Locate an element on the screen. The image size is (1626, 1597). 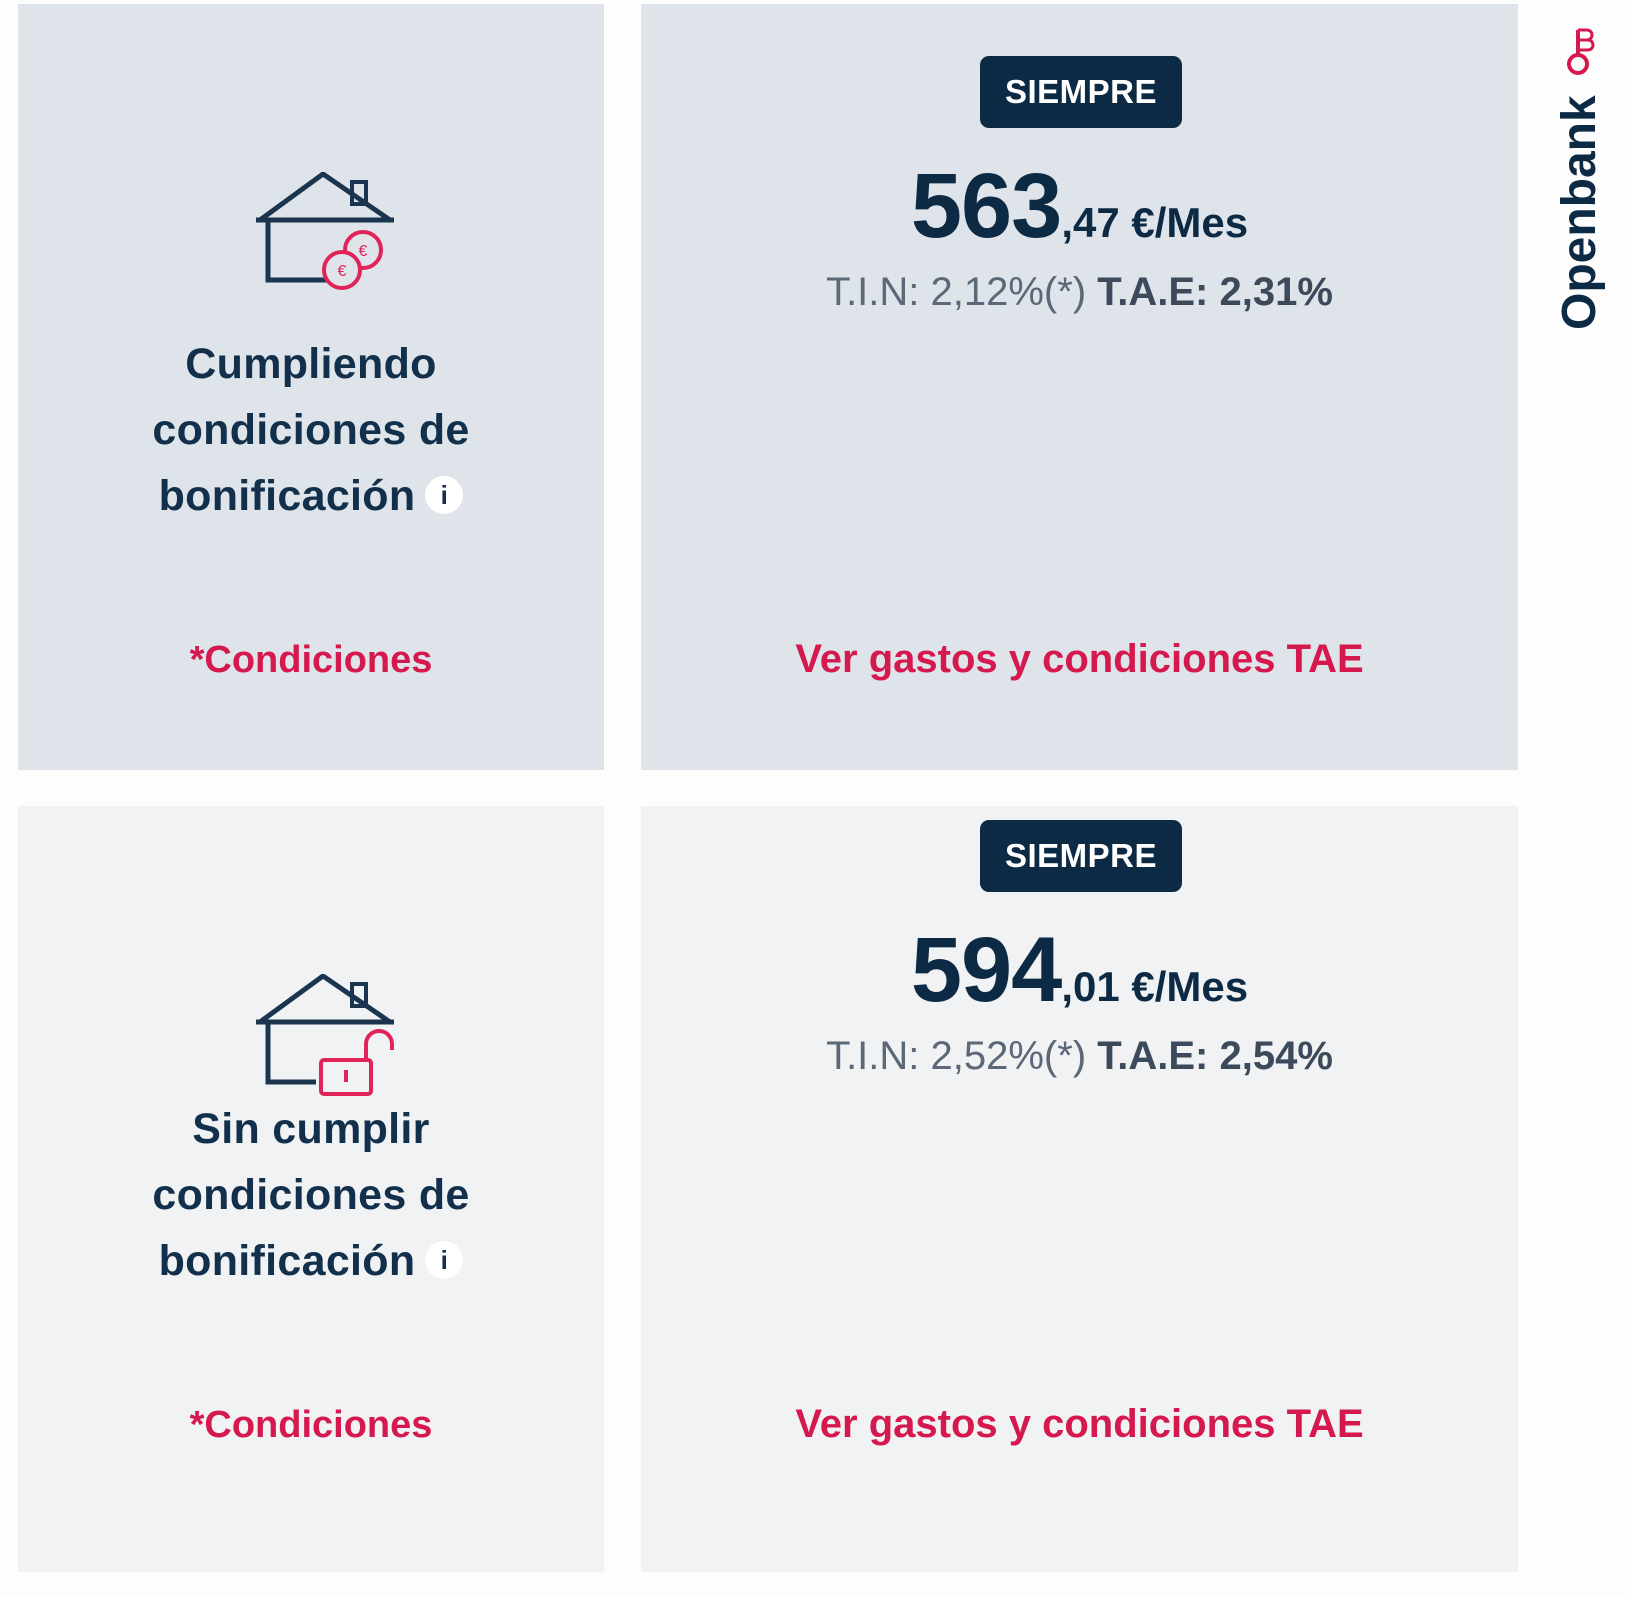
house-unlocked-icon is located at coordinates (325, 1035).